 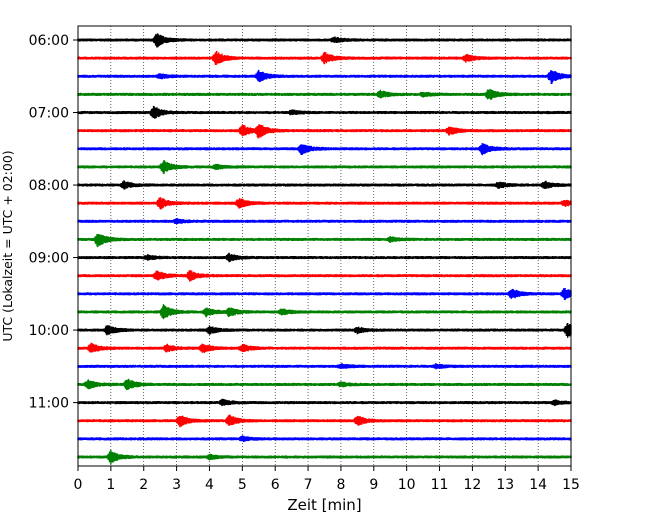 What do you see at coordinates (7, 245) in the screenshot?
I see `y-axis-label: UTC (Lokalzeit = UTC + 02:00)` at bounding box center [7, 245].